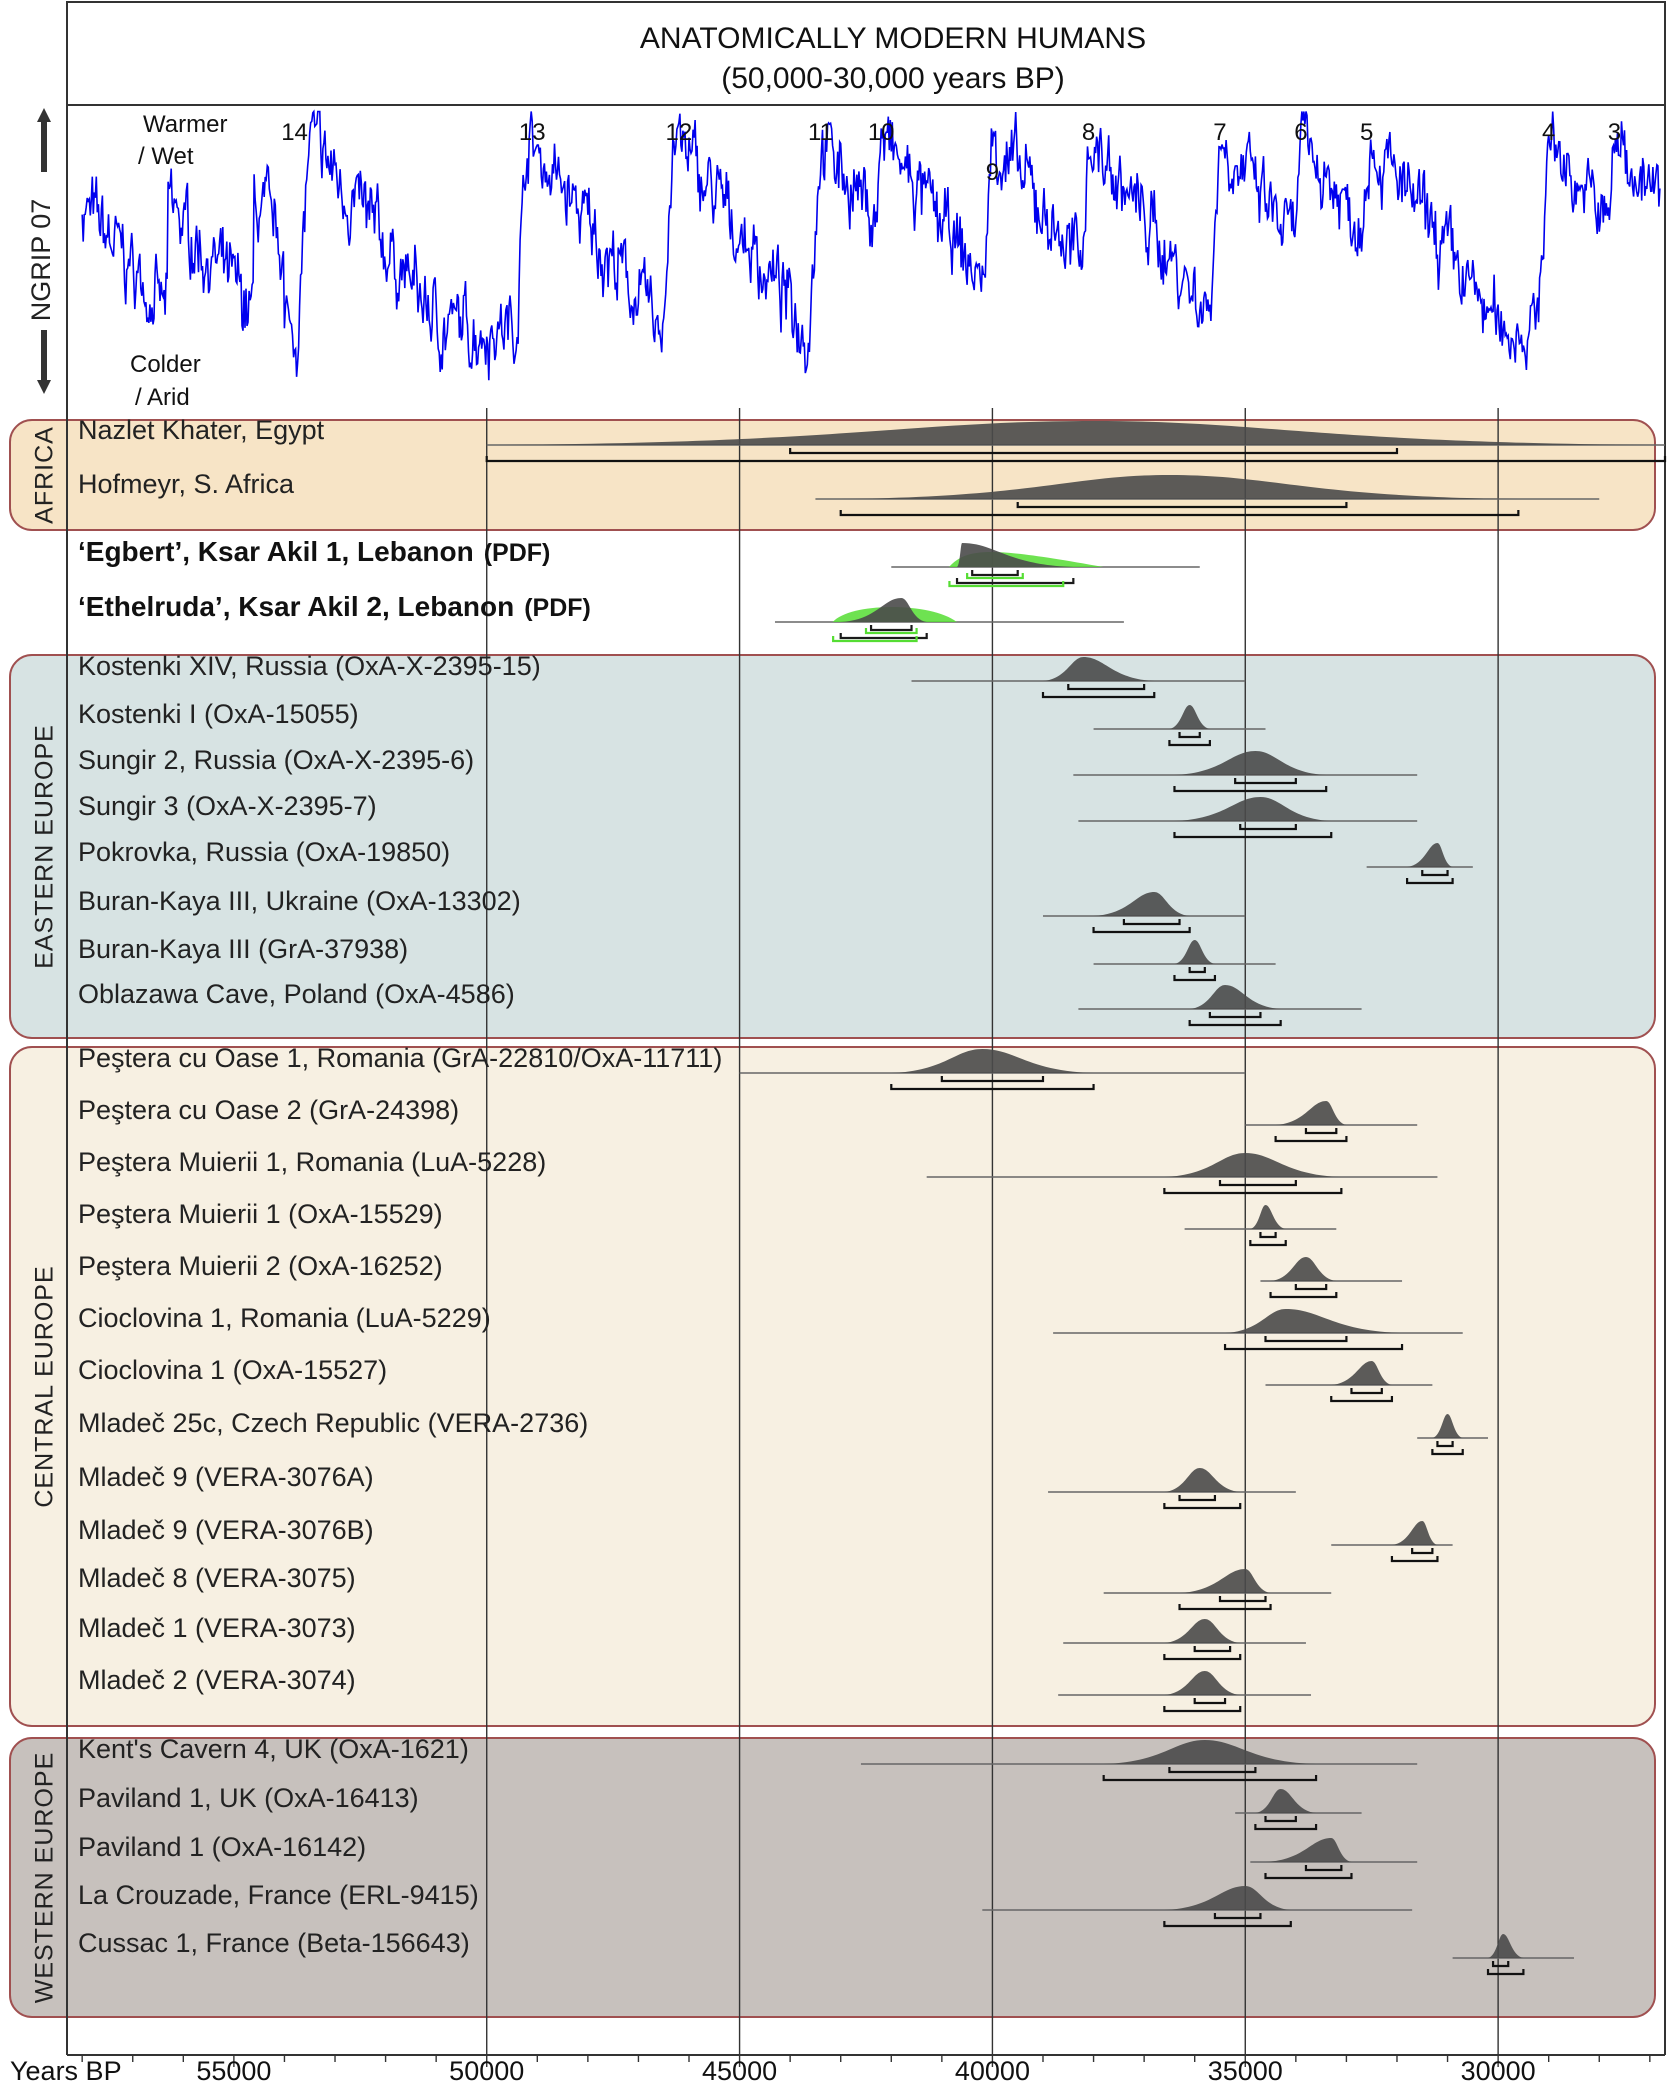  I want to click on sample-label: Hofmeyr, S. Africa, so click(186, 484).